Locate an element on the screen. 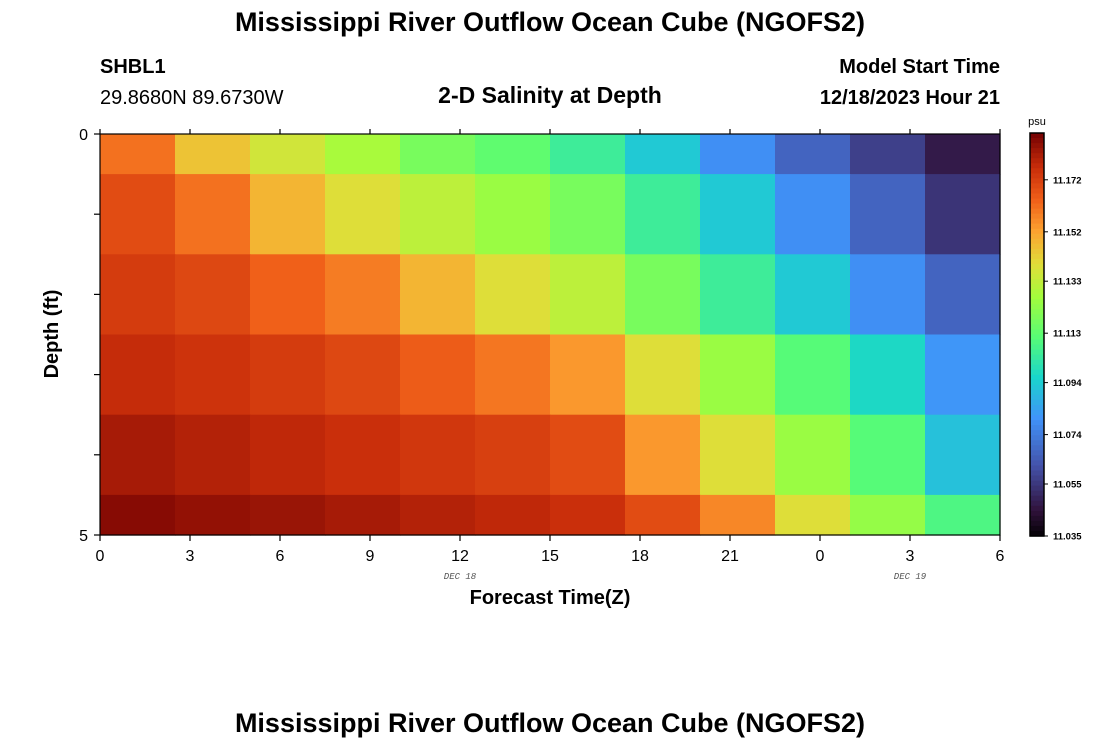 Image resolution: width=1100 pixels, height=750 pixels. x-tick-label: 3 is located at coordinates (910, 556).